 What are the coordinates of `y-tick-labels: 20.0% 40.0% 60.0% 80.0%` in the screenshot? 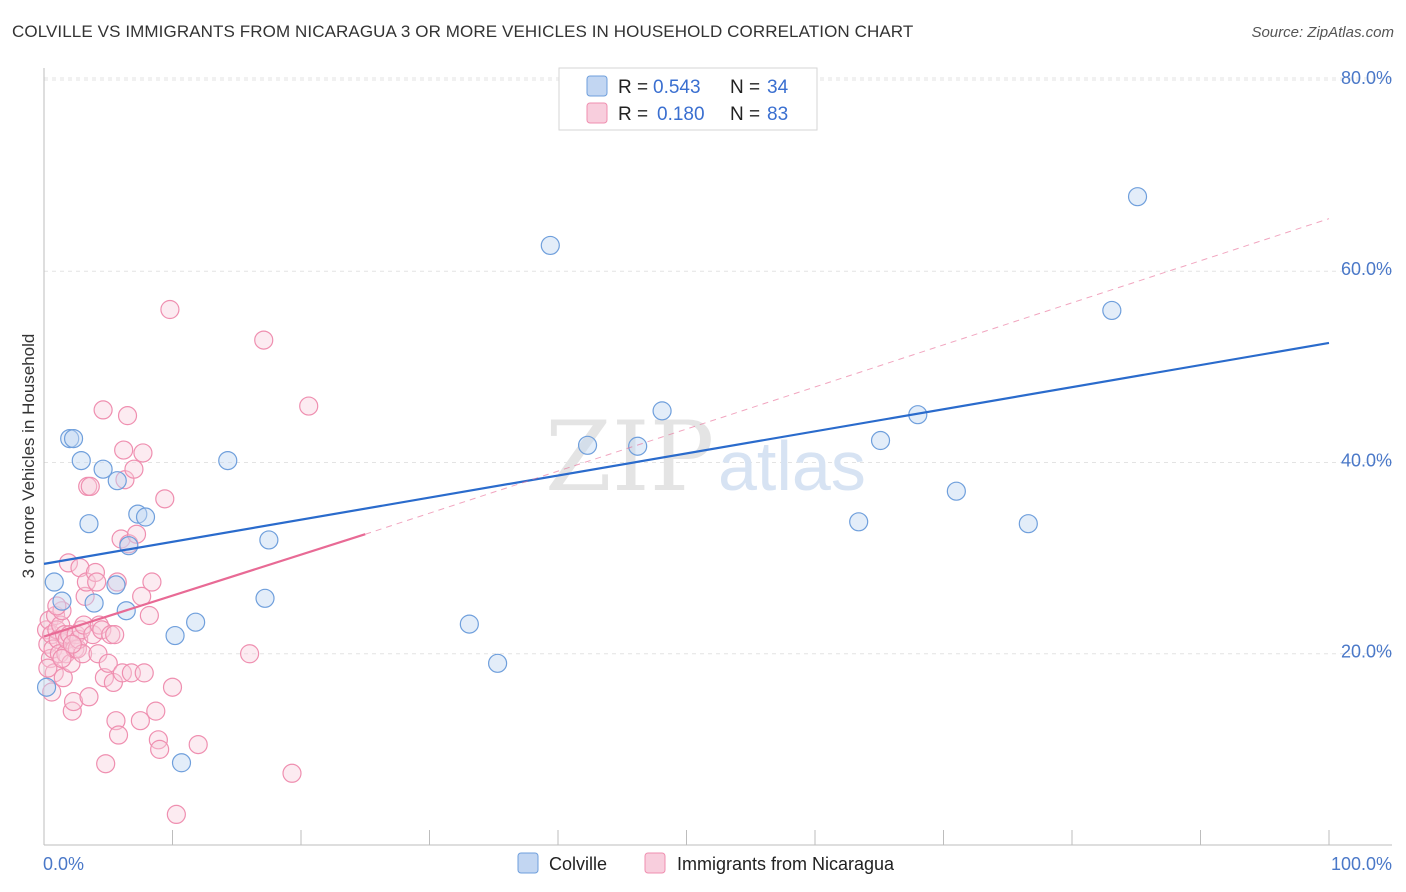 It's located at (1366, 365).